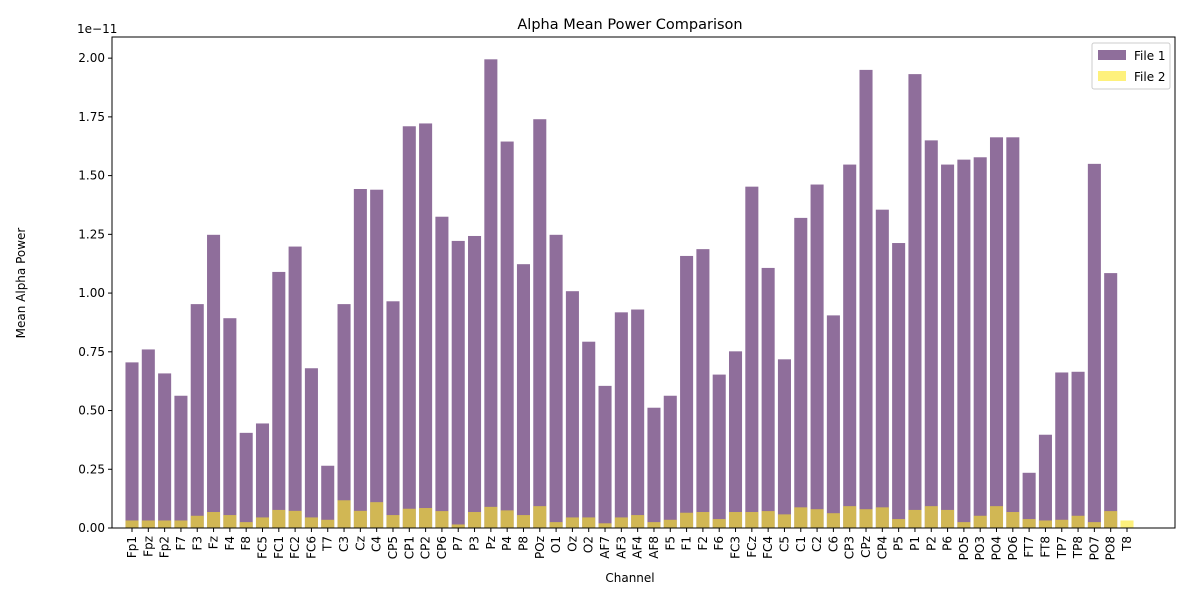 The image size is (1200, 600). What do you see at coordinates (1078, 521) in the screenshot?
I see `bar-series-2-tp8` at bounding box center [1078, 521].